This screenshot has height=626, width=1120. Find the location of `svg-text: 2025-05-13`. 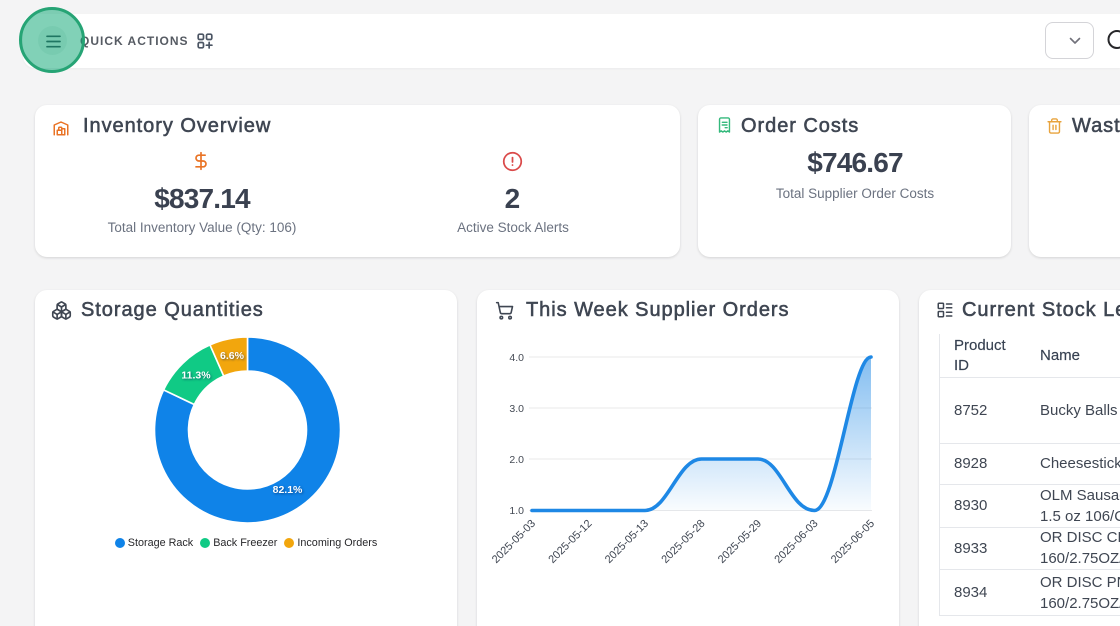

svg-text: 2025-05-13 is located at coordinates (627, 542).